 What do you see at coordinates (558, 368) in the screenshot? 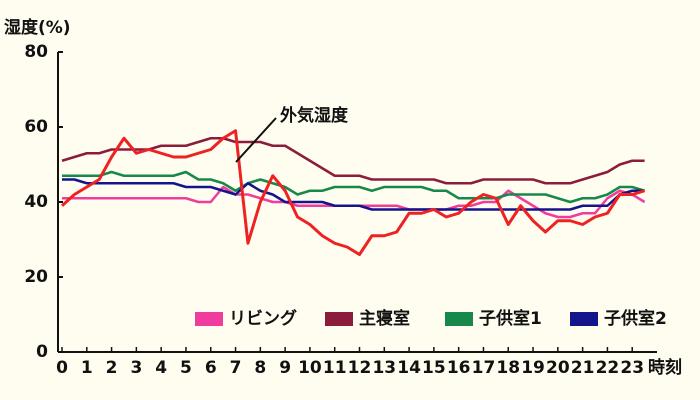
I see `x-tick-label: 20` at bounding box center [558, 368].